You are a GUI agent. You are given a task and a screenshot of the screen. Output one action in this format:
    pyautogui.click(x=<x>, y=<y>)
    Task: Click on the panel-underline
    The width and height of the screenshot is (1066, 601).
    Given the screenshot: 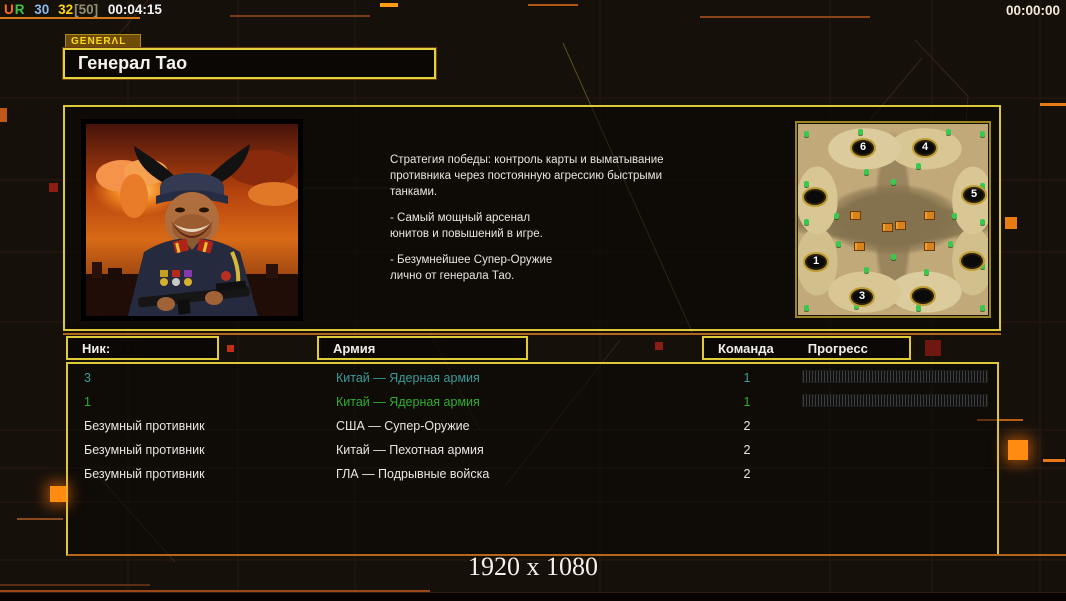 What is the action you would take?
    pyautogui.click(x=532, y=334)
    